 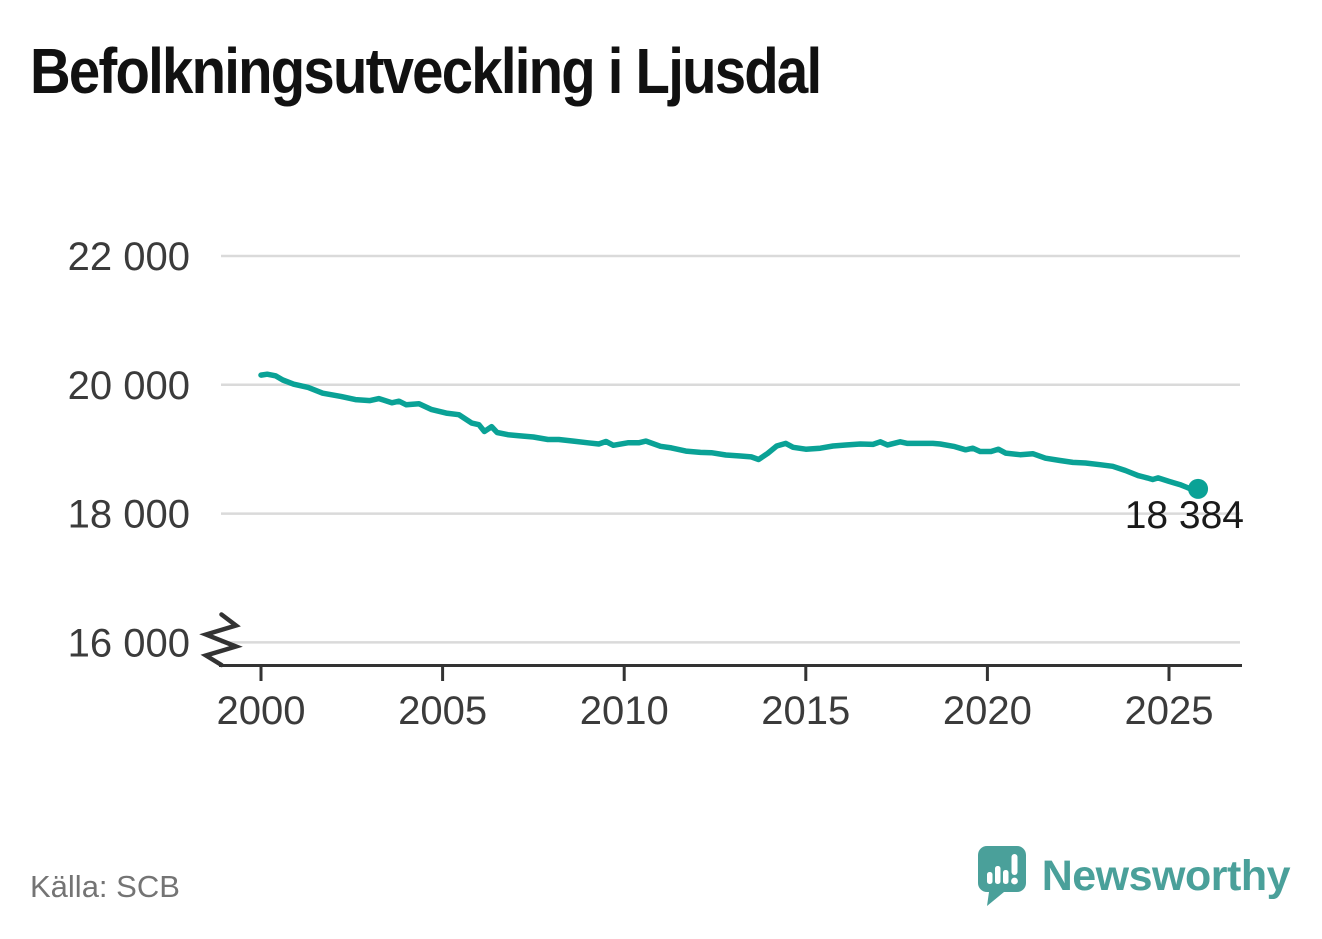 What do you see at coordinates (442, 711) in the screenshot?
I see `x-tick-label: 2005` at bounding box center [442, 711].